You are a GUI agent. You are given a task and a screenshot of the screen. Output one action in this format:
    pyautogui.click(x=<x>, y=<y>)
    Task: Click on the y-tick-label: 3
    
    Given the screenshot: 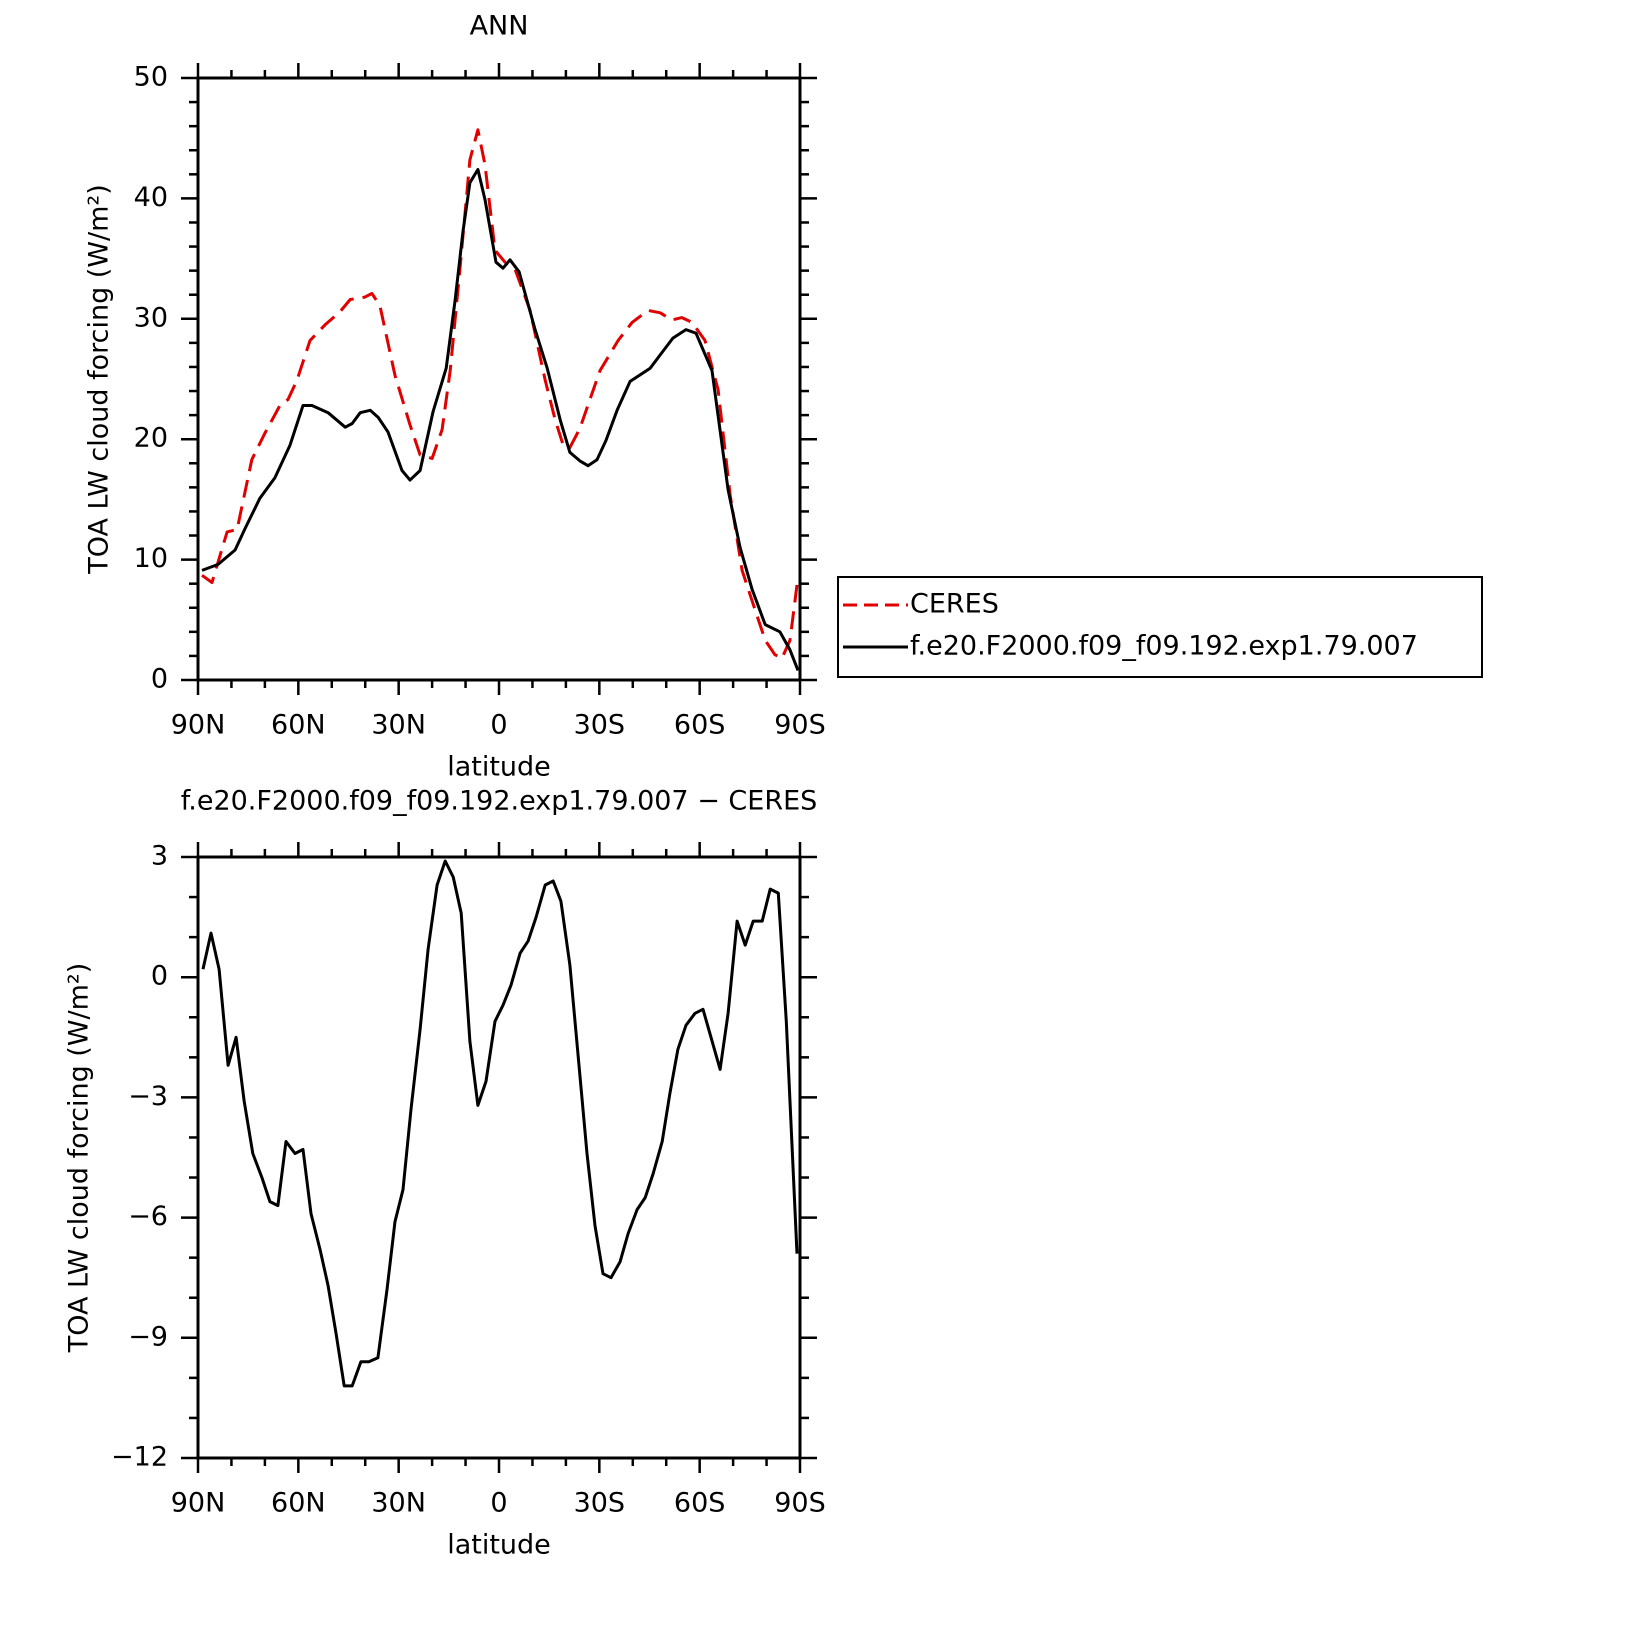 What is the action you would take?
    pyautogui.click(x=159, y=856)
    